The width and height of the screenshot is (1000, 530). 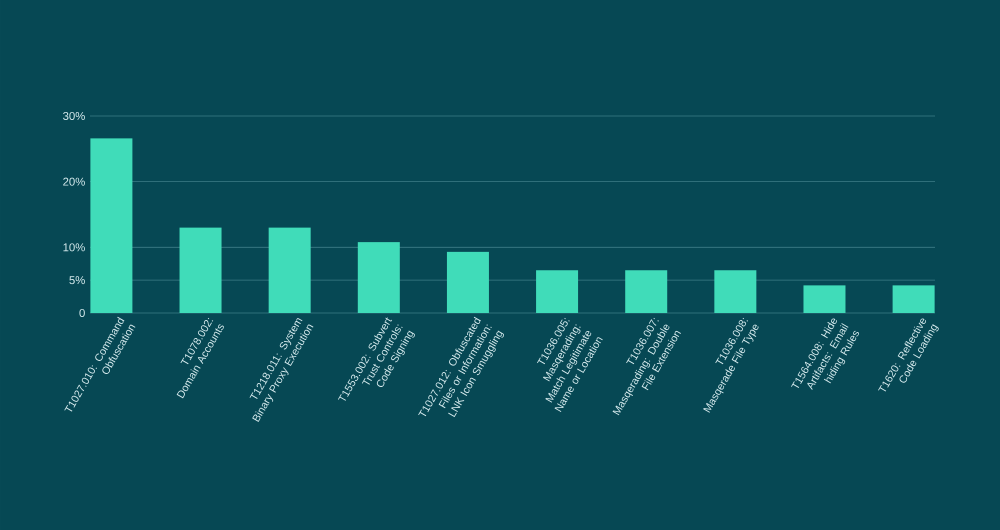 What do you see at coordinates (74, 247) in the screenshot?
I see `y-tick-label: 10%` at bounding box center [74, 247].